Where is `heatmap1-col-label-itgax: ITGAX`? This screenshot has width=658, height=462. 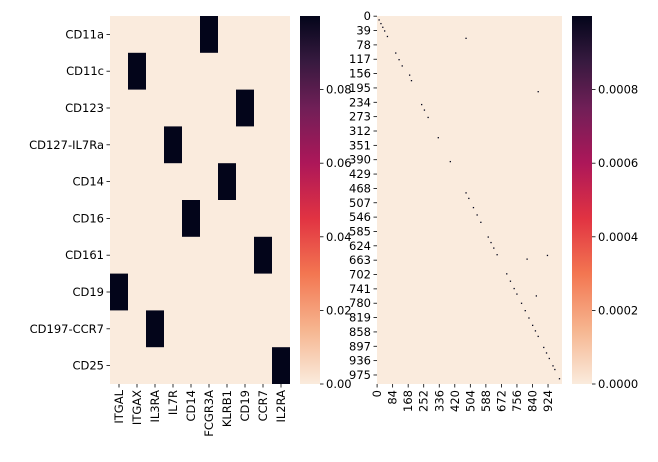
heatmap1-col-label-itgax: ITGAX is located at coordinates (137, 407).